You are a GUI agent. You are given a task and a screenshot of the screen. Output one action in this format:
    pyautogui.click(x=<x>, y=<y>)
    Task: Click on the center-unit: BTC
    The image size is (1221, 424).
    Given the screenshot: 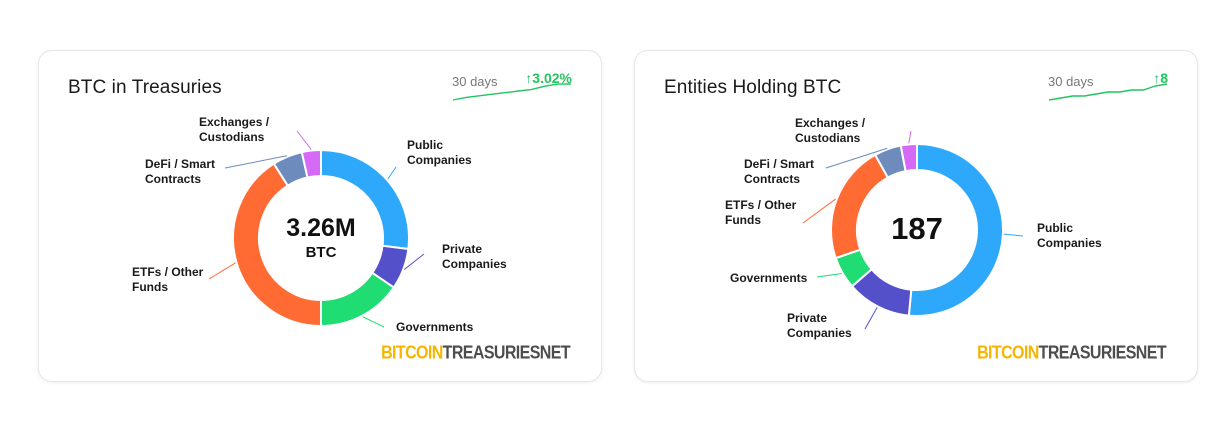 What is the action you would take?
    pyautogui.click(x=321, y=252)
    